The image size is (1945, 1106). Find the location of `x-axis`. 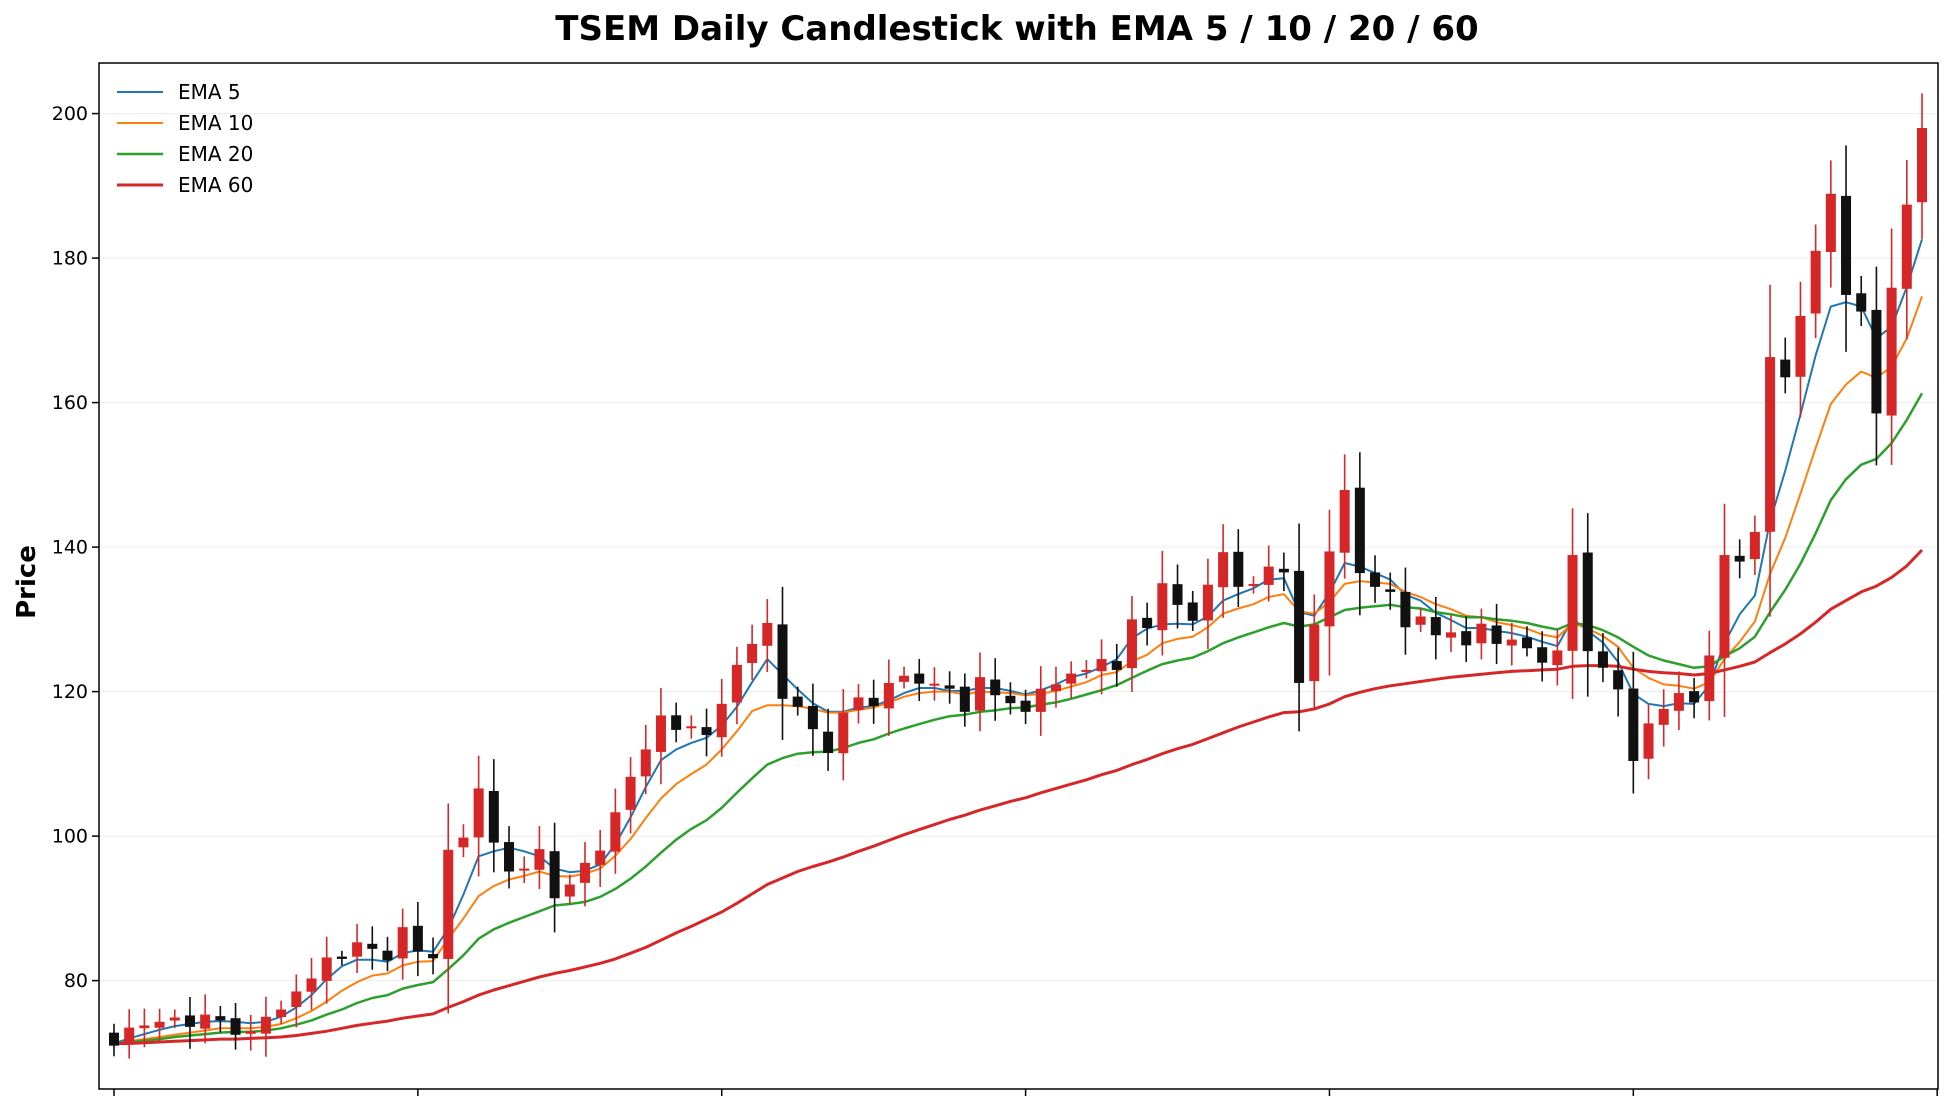

x-axis is located at coordinates (1025, 1092).